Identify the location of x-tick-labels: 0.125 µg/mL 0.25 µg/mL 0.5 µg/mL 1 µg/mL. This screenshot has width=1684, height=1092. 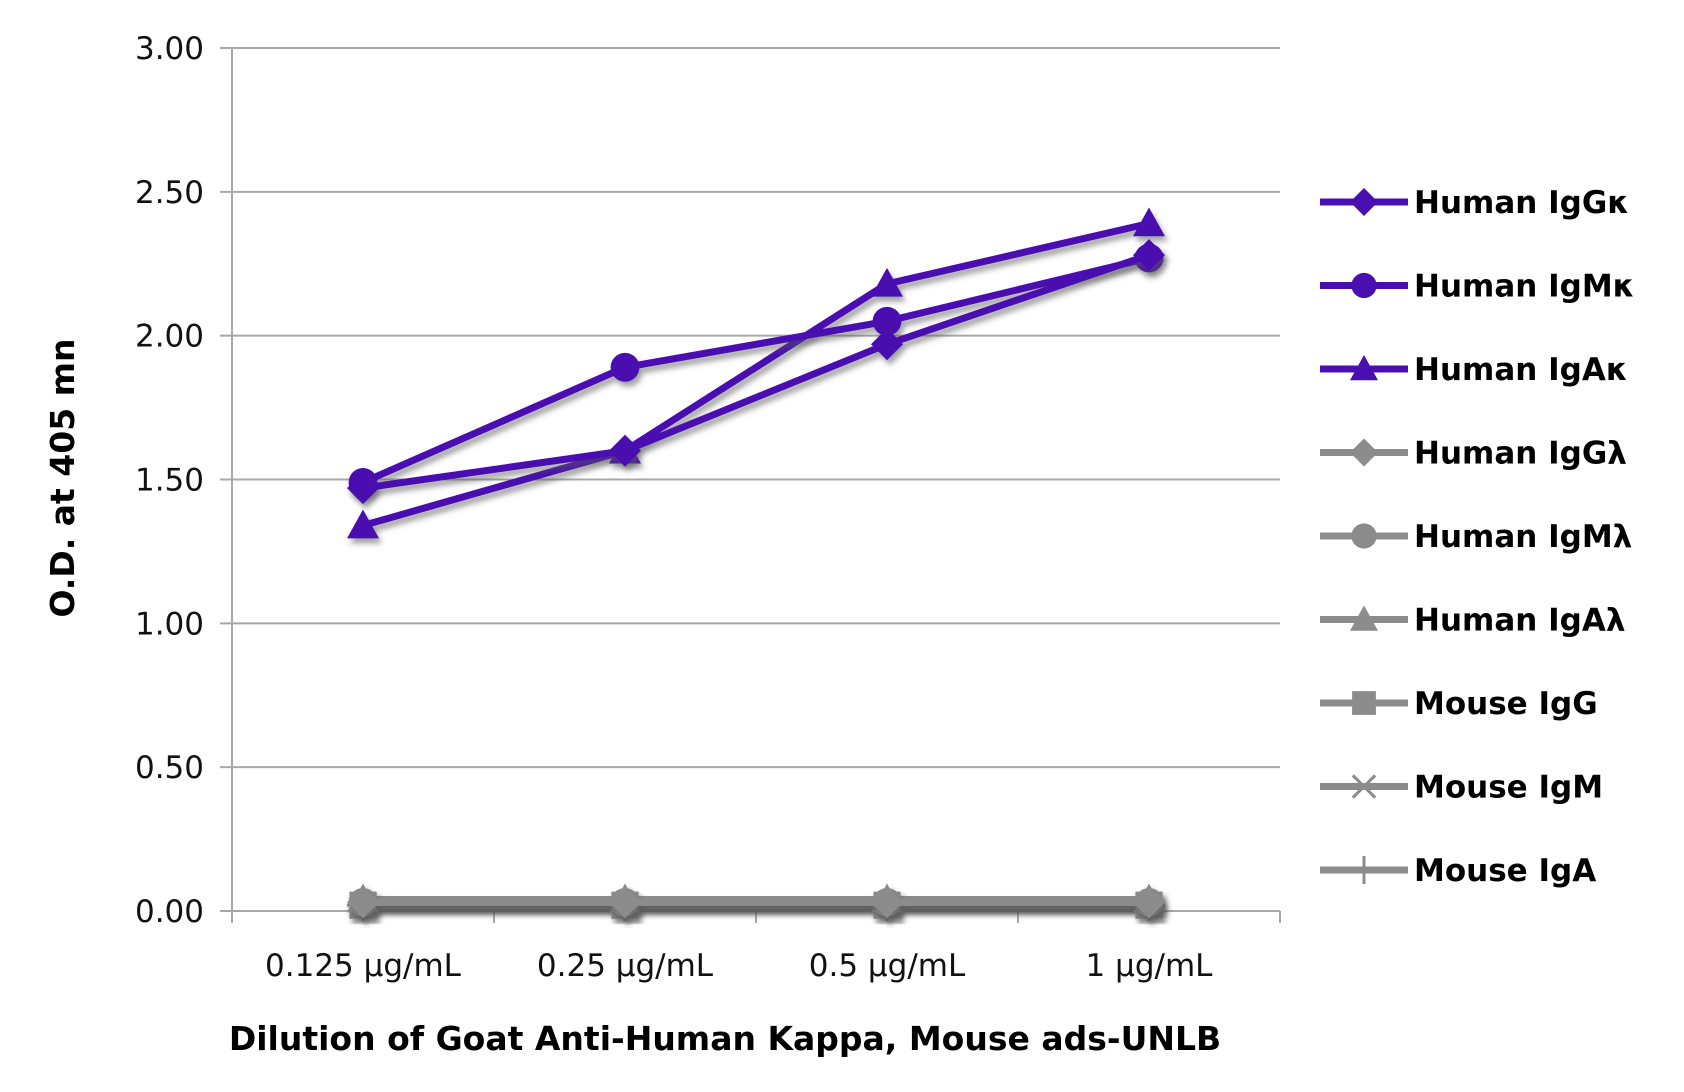
(739, 966).